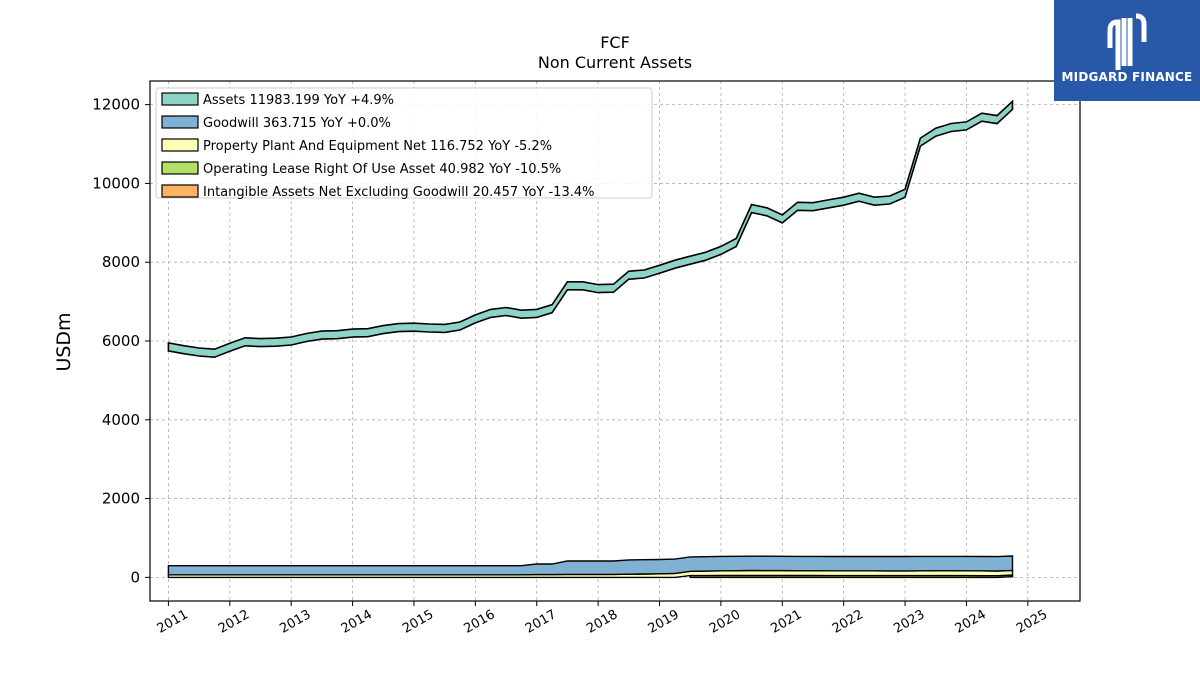 Image resolution: width=1200 pixels, height=675 pixels. What do you see at coordinates (1127, 77) in the screenshot?
I see `logo-text: MIDGARD FINANCE` at bounding box center [1127, 77].